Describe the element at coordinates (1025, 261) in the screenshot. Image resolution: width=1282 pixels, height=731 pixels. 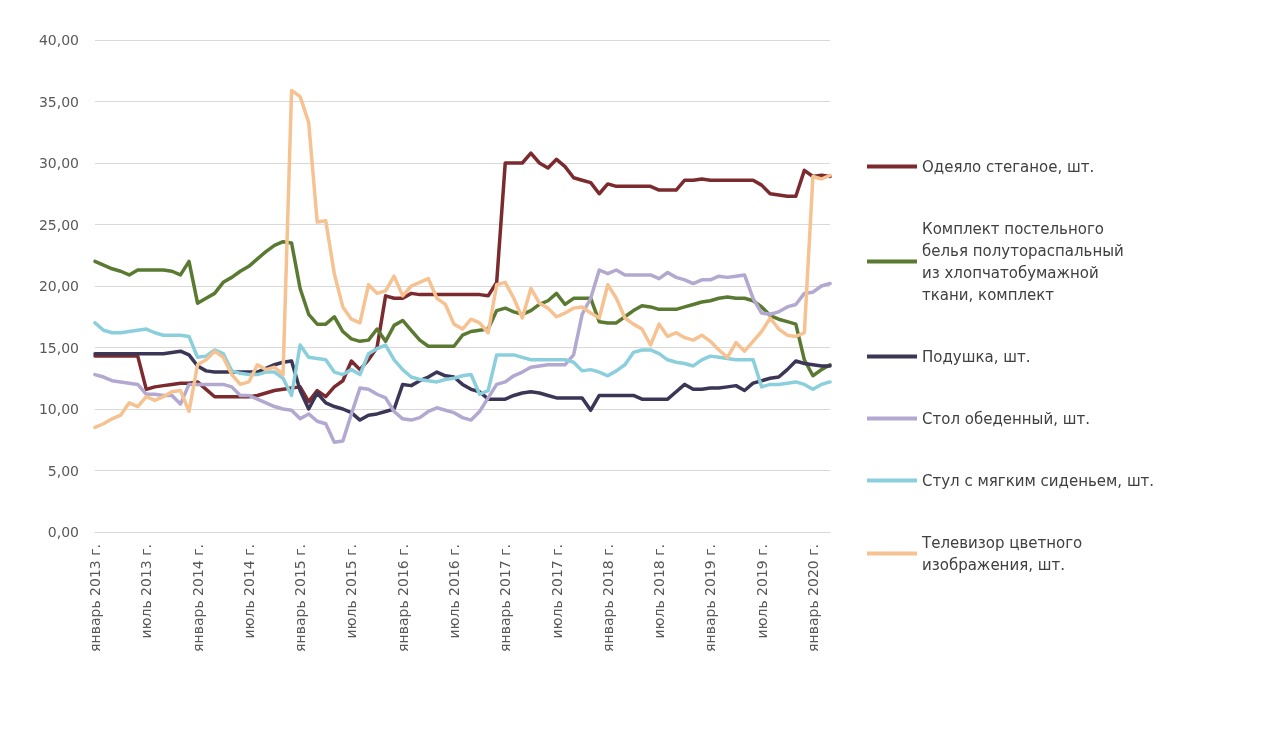
I see `legend-label: Комплект постельного белья полутораспальный из хлопчатобумажной ткани, комплект` at that location.